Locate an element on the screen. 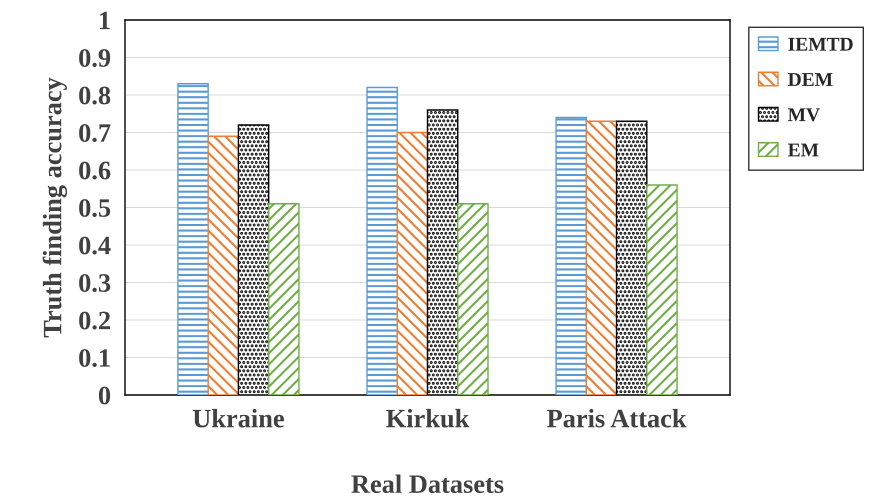 Image resolution: width=873 pixels, height=501 pixels. y-axis-title: Truth finding accuracy is located at coordinates (55, 208).